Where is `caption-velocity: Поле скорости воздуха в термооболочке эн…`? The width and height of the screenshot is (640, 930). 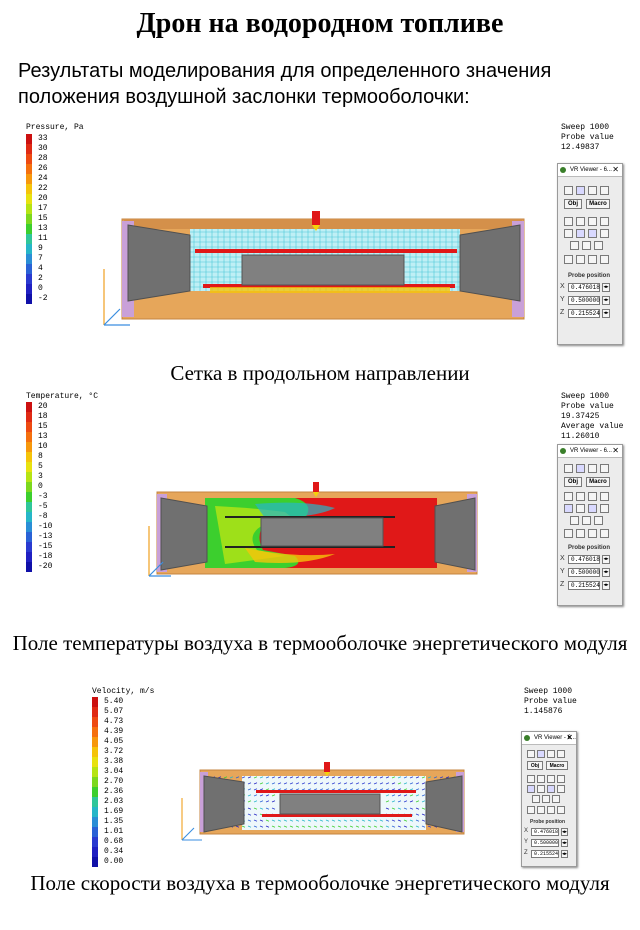
caption-velocity: Поле скорости воздуха в термооболочке эн… is located at coordinates (320, 883).